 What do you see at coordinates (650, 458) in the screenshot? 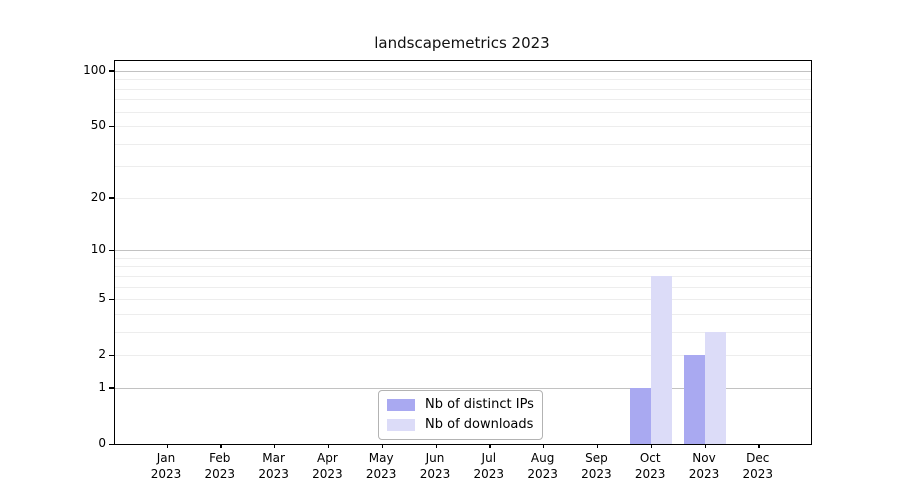
I see `x-tick-label-month: Oct` at bounding box center [650, 458].